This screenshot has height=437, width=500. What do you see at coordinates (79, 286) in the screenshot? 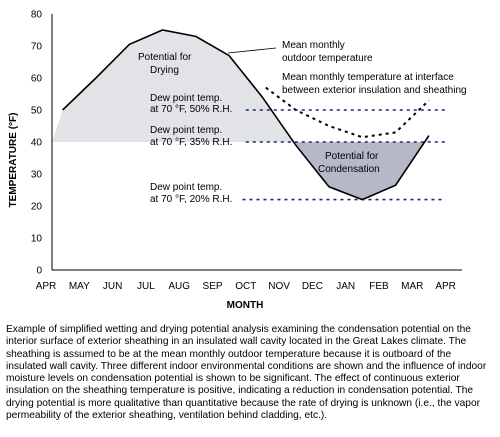
I see `x-tick-label: MAY` at bounding box center [79, 286].